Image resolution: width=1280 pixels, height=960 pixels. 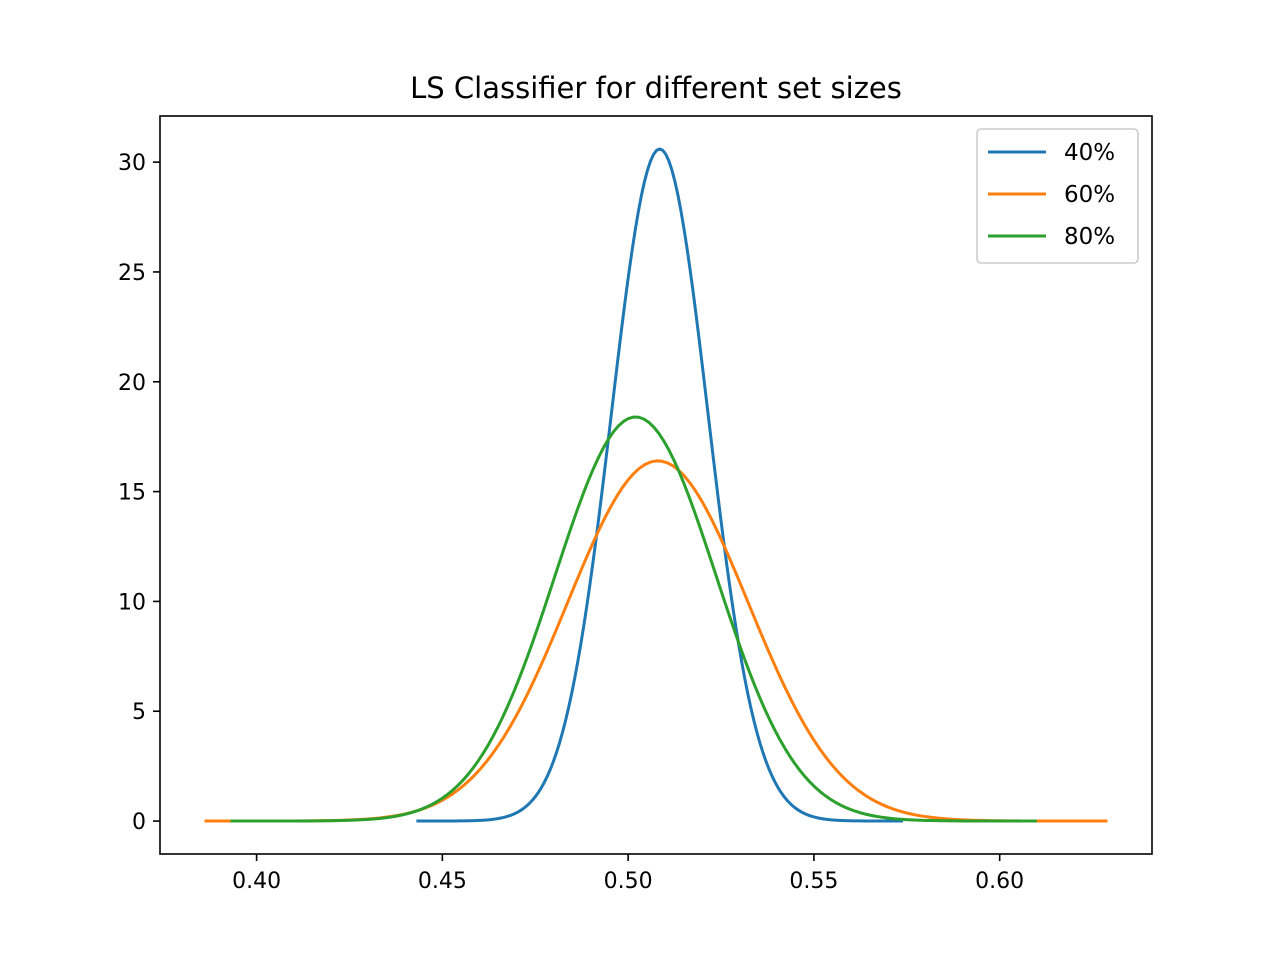 What do you see at coordinates (656, 88) in the screenshot?
I see `chart-title: LS Classifier for different set sizes` at bounding box center [656, 88].